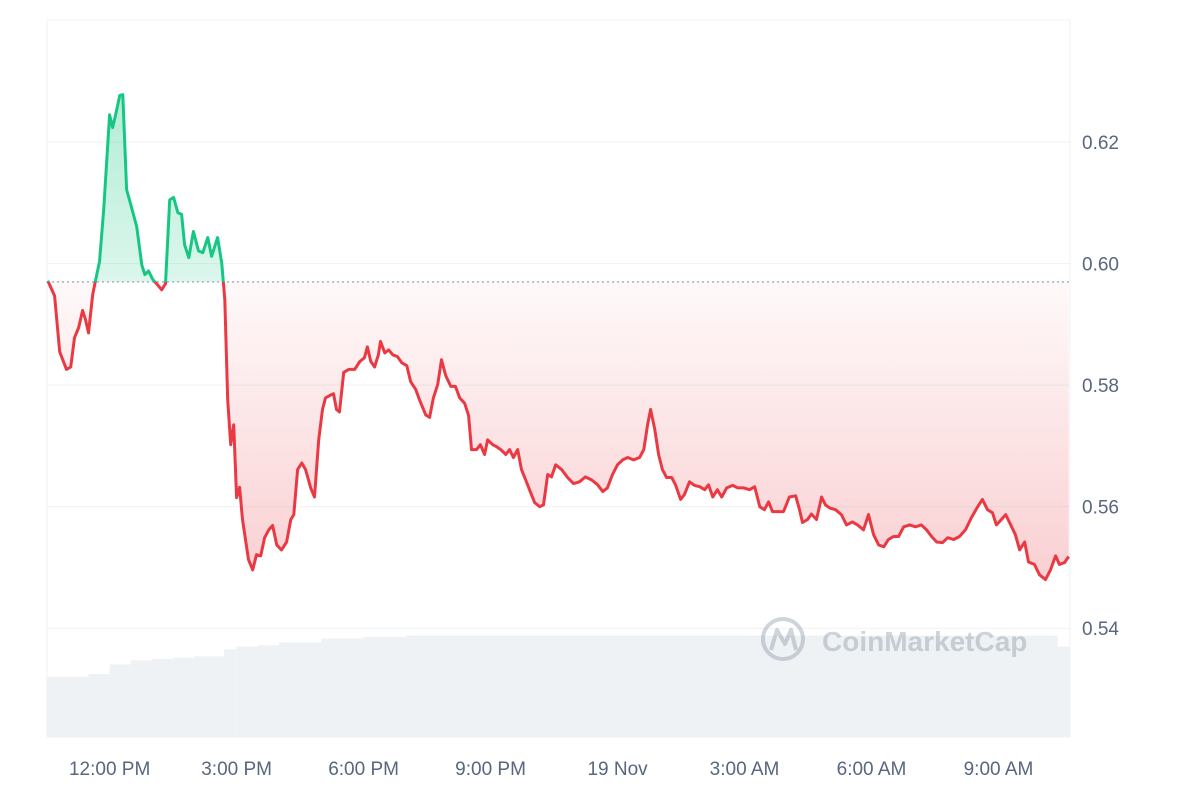 This screenshot has height=800, width=1200. Describe the element at coordinates (1100, 386) in the screenshot. I see `y-tick-label: 0.58` at that location.